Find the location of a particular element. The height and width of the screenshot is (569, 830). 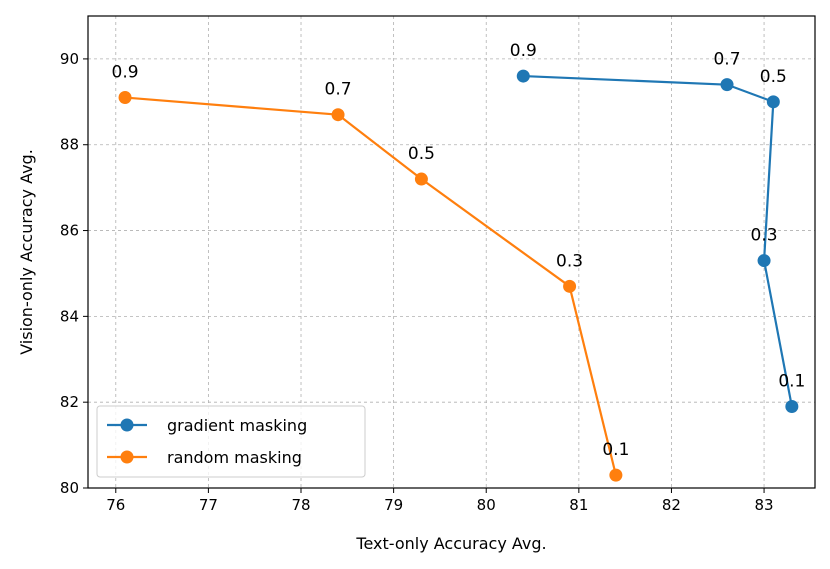

legend: gradient masking random masking is located at coordinates (231, 441).